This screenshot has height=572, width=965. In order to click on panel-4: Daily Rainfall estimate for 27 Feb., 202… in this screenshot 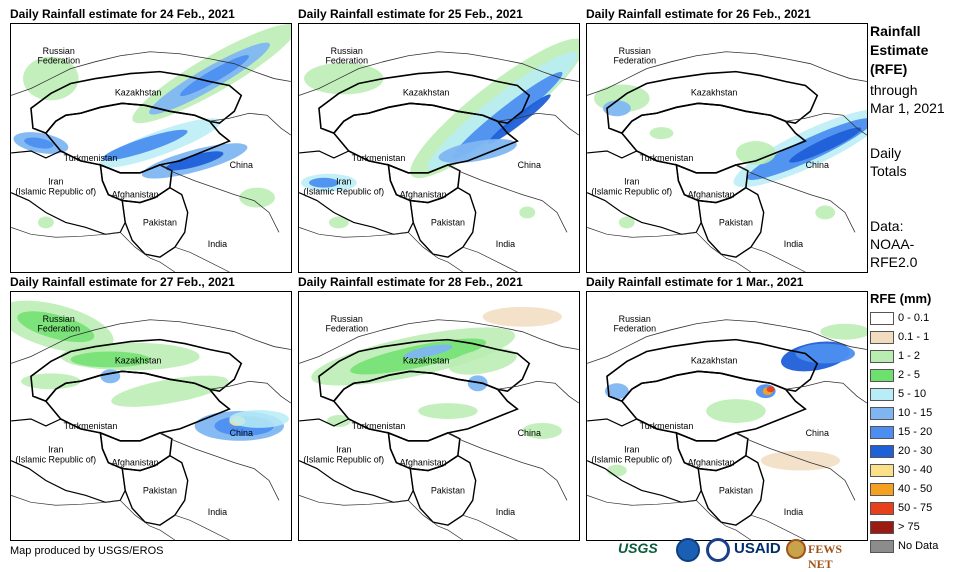, I will do `click(151, 408)`.